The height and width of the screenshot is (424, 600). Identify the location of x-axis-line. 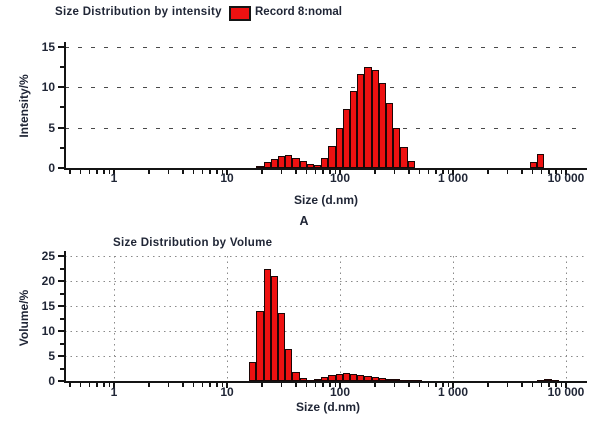
(326, 382).